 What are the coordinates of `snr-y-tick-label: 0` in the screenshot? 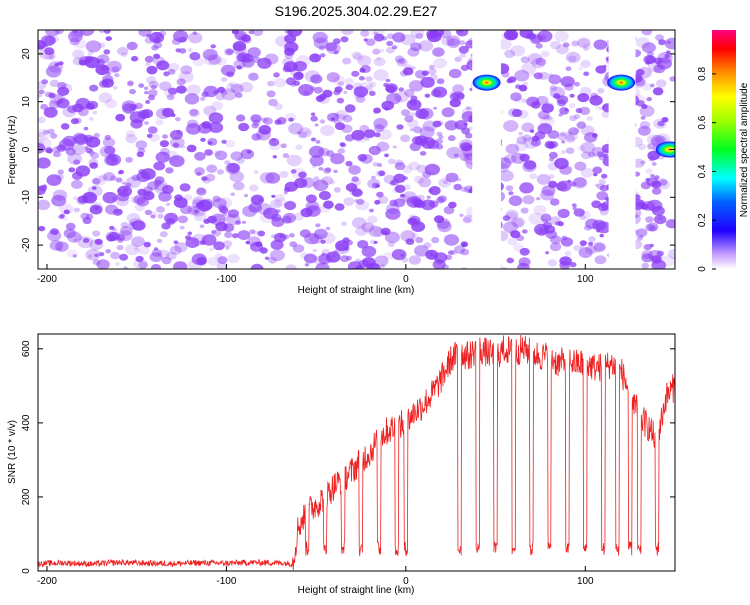 It's located at (26, 571).